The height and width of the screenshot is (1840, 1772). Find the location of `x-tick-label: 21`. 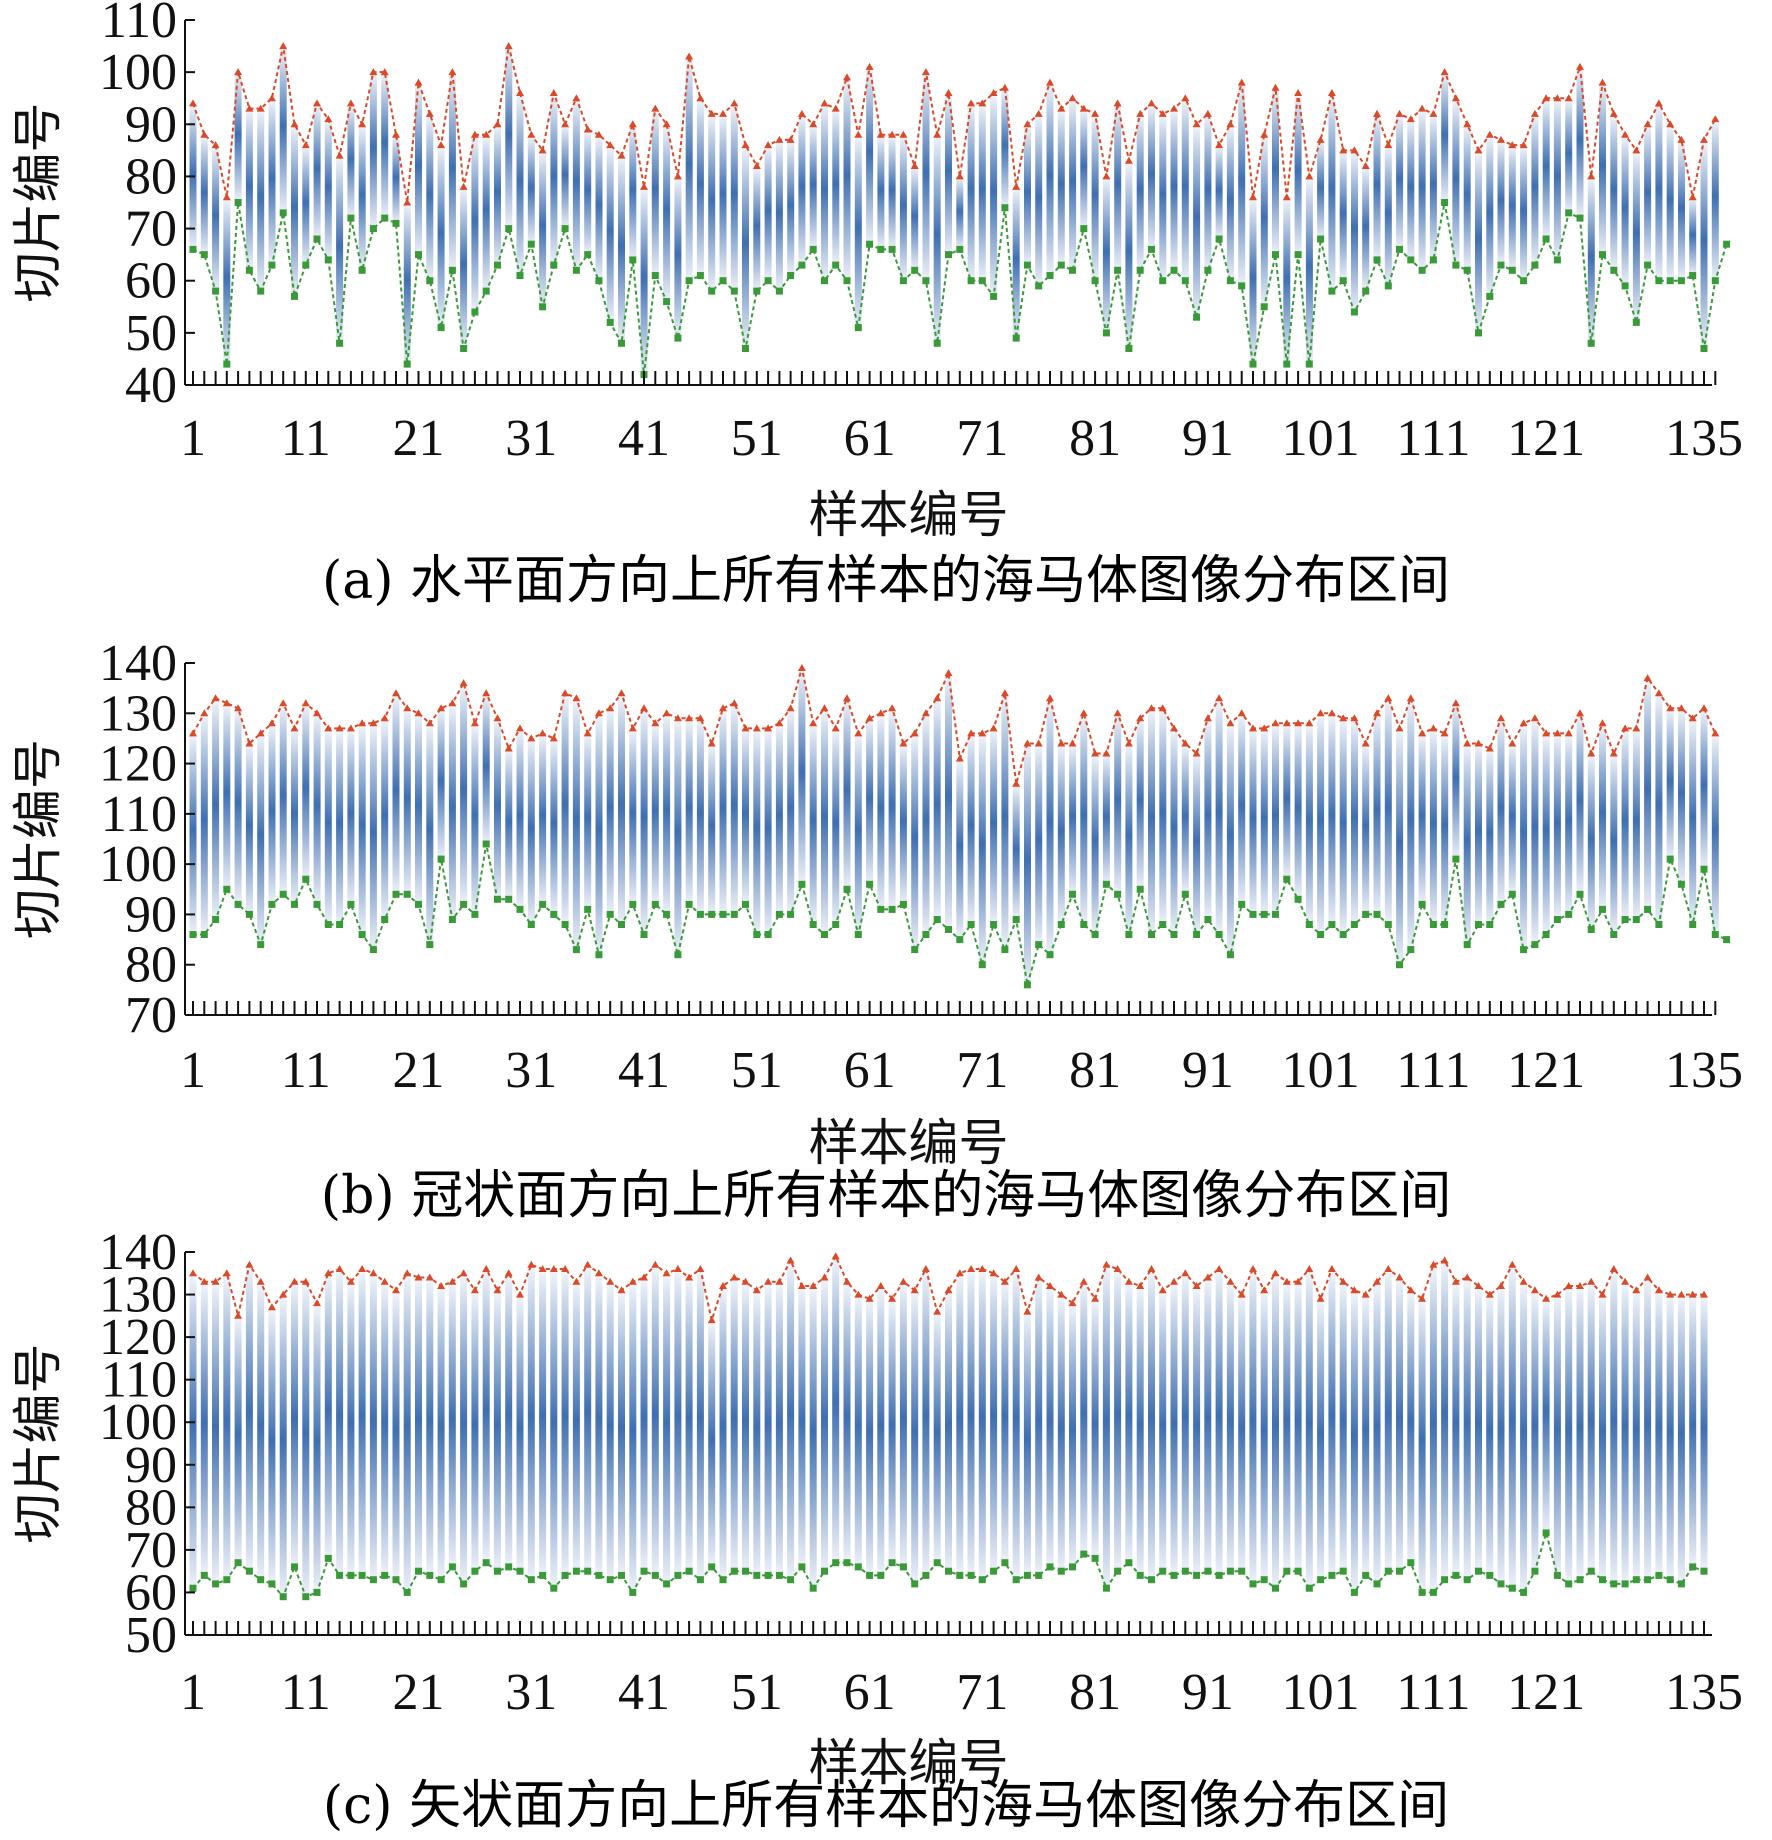

x-tick-label: 21 is located at coordinates (419, 1070).